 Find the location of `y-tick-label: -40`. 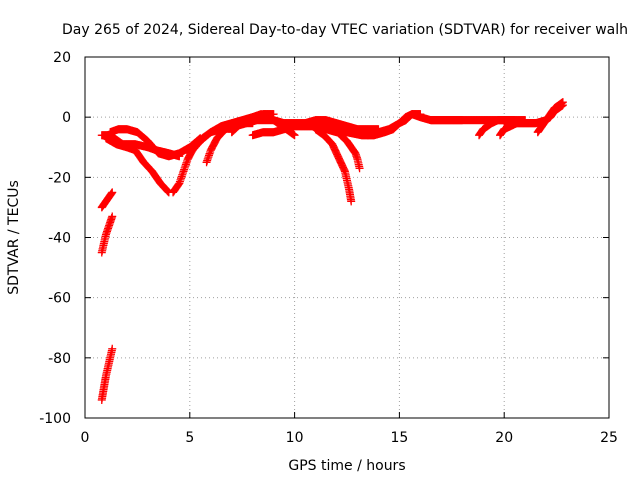

y-tick-label: -40 is located at coordinates (59, 239).